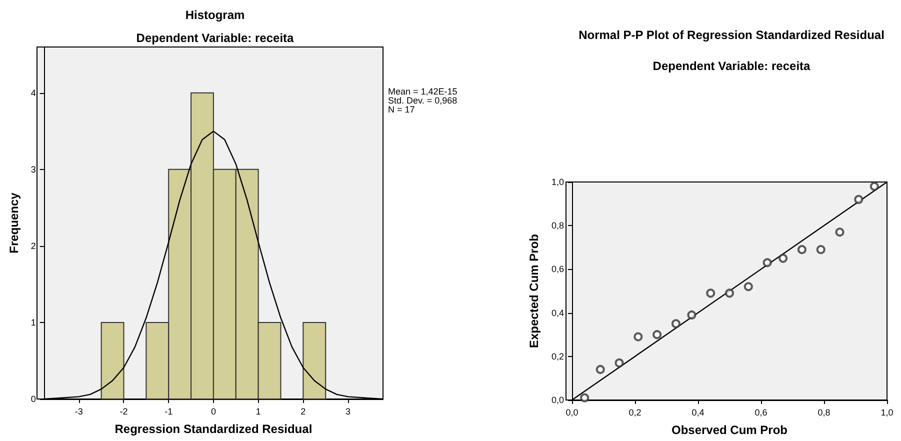  I want to click on x-axis-title: Observed Cum Prob, so click(729, 430).